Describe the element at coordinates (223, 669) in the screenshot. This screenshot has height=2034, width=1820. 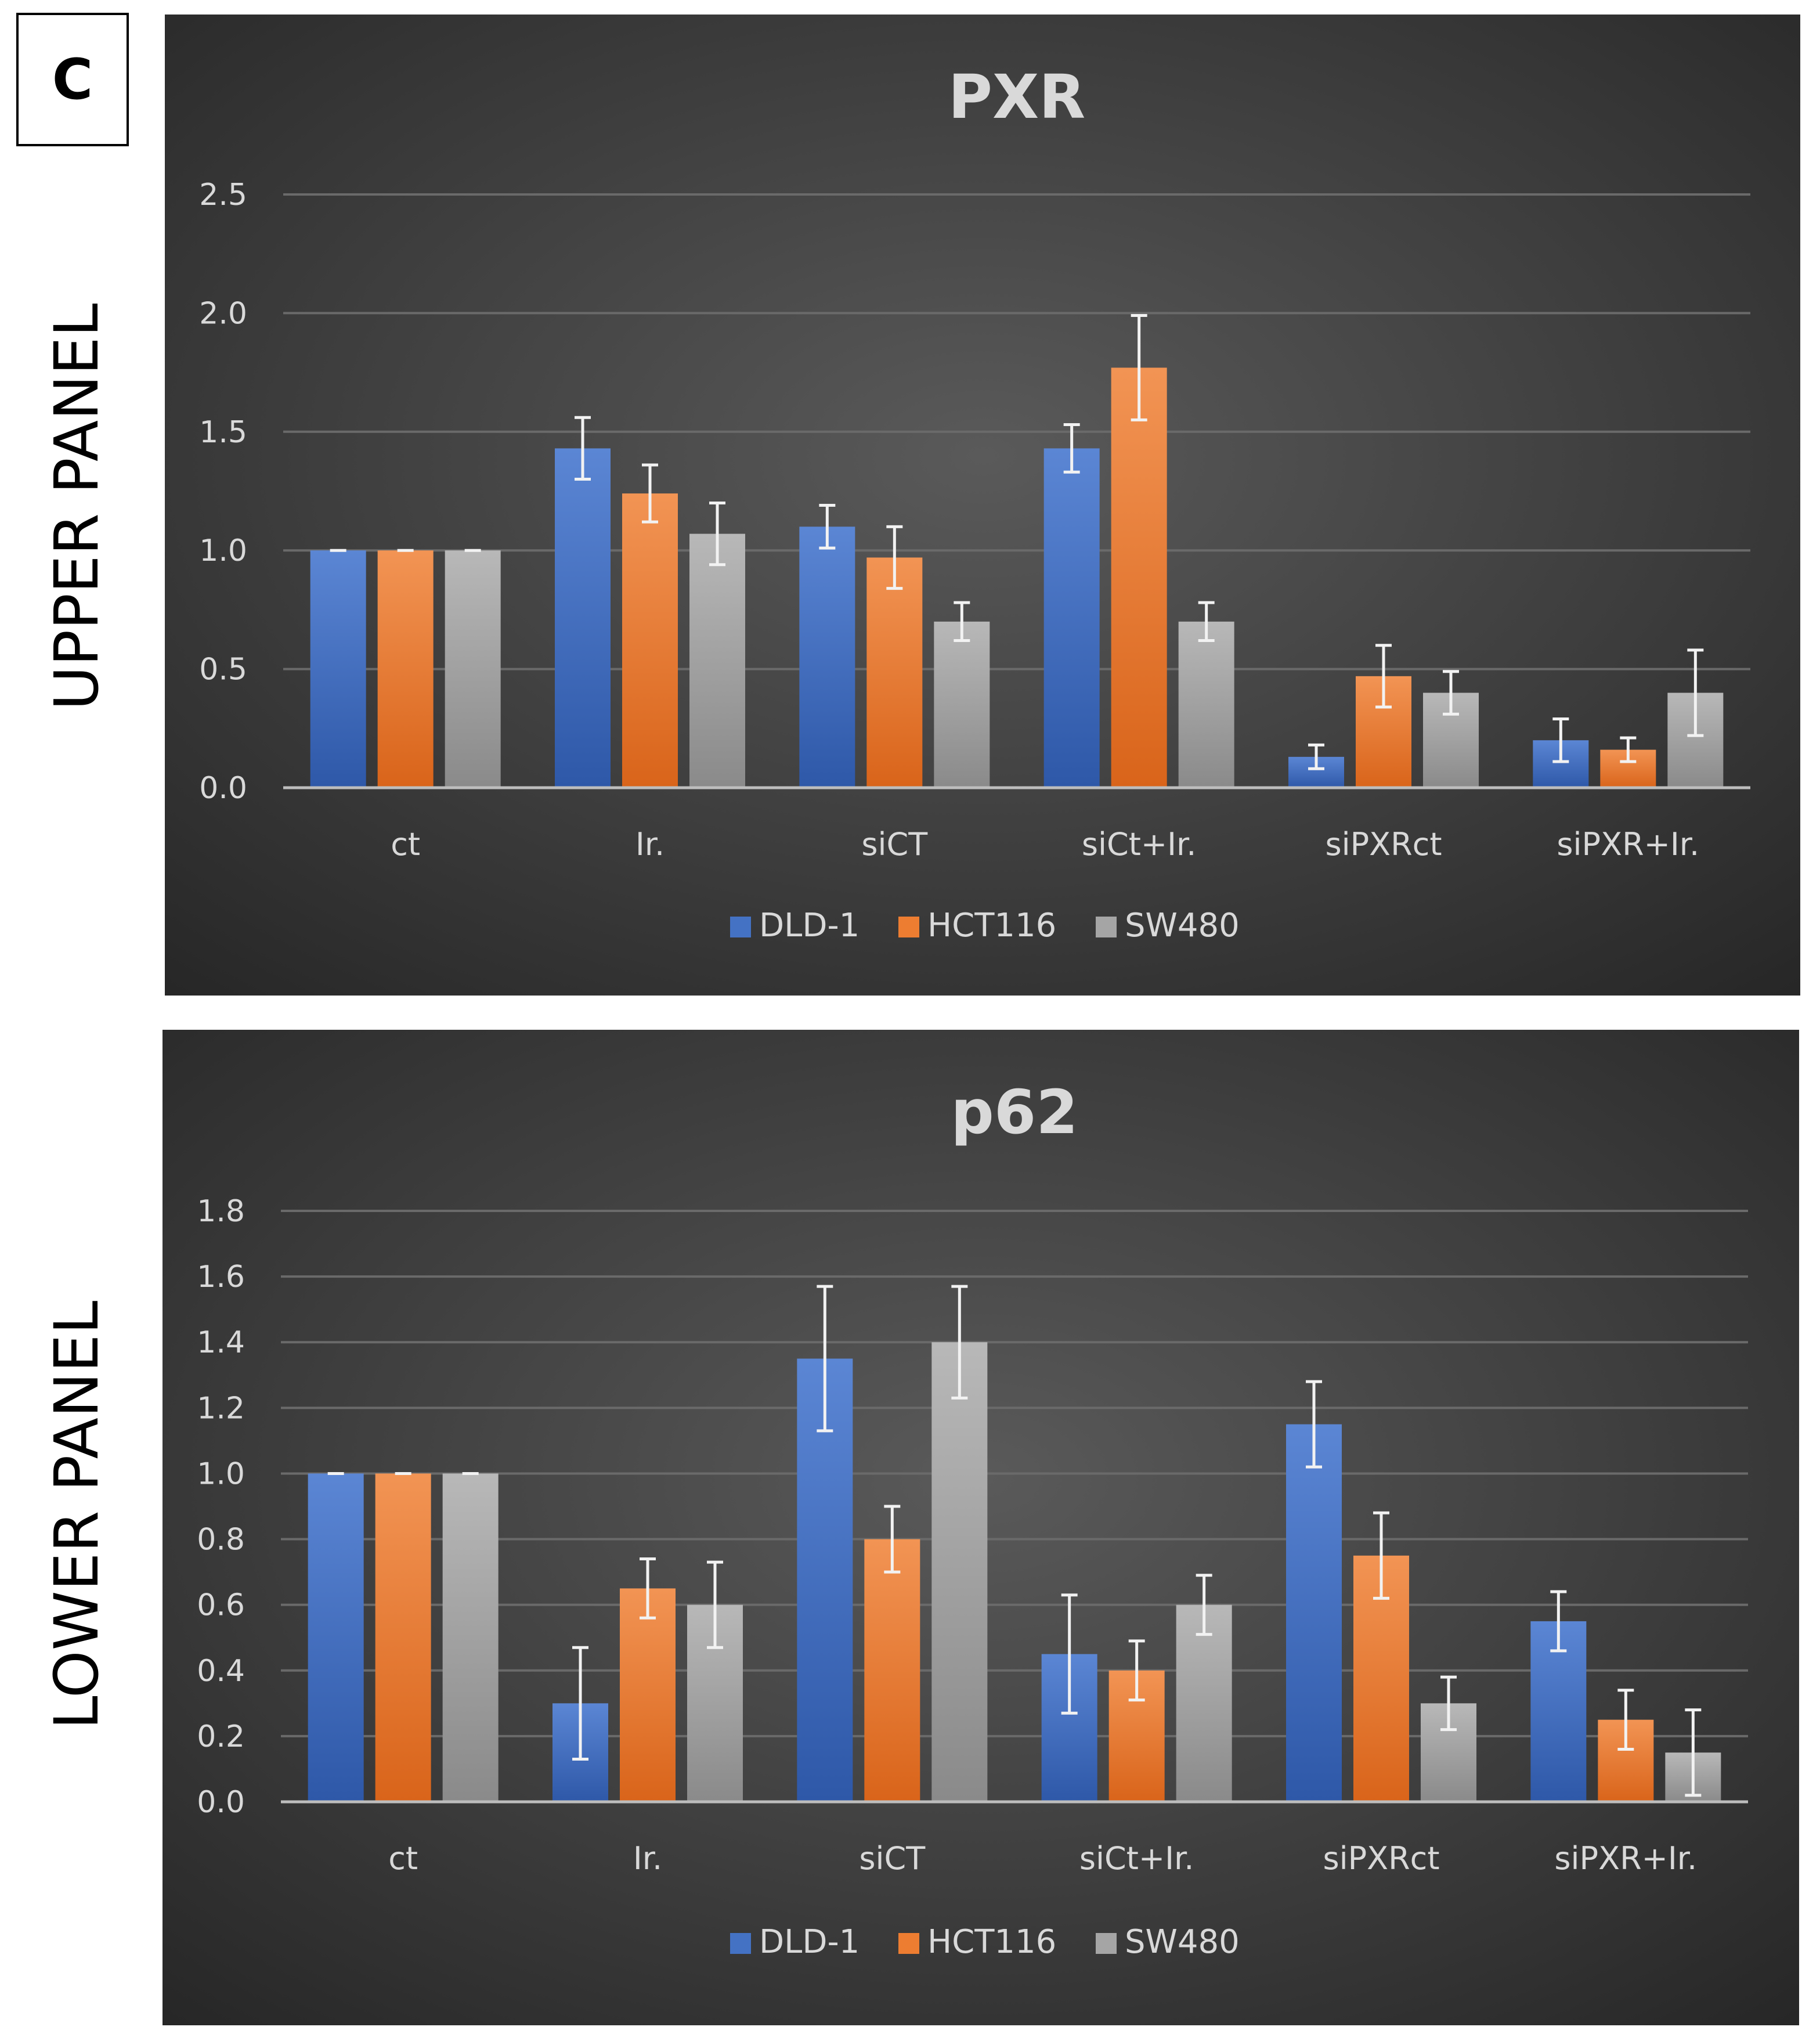
I see `pxr-y-tick-label: 0.5` at that location.